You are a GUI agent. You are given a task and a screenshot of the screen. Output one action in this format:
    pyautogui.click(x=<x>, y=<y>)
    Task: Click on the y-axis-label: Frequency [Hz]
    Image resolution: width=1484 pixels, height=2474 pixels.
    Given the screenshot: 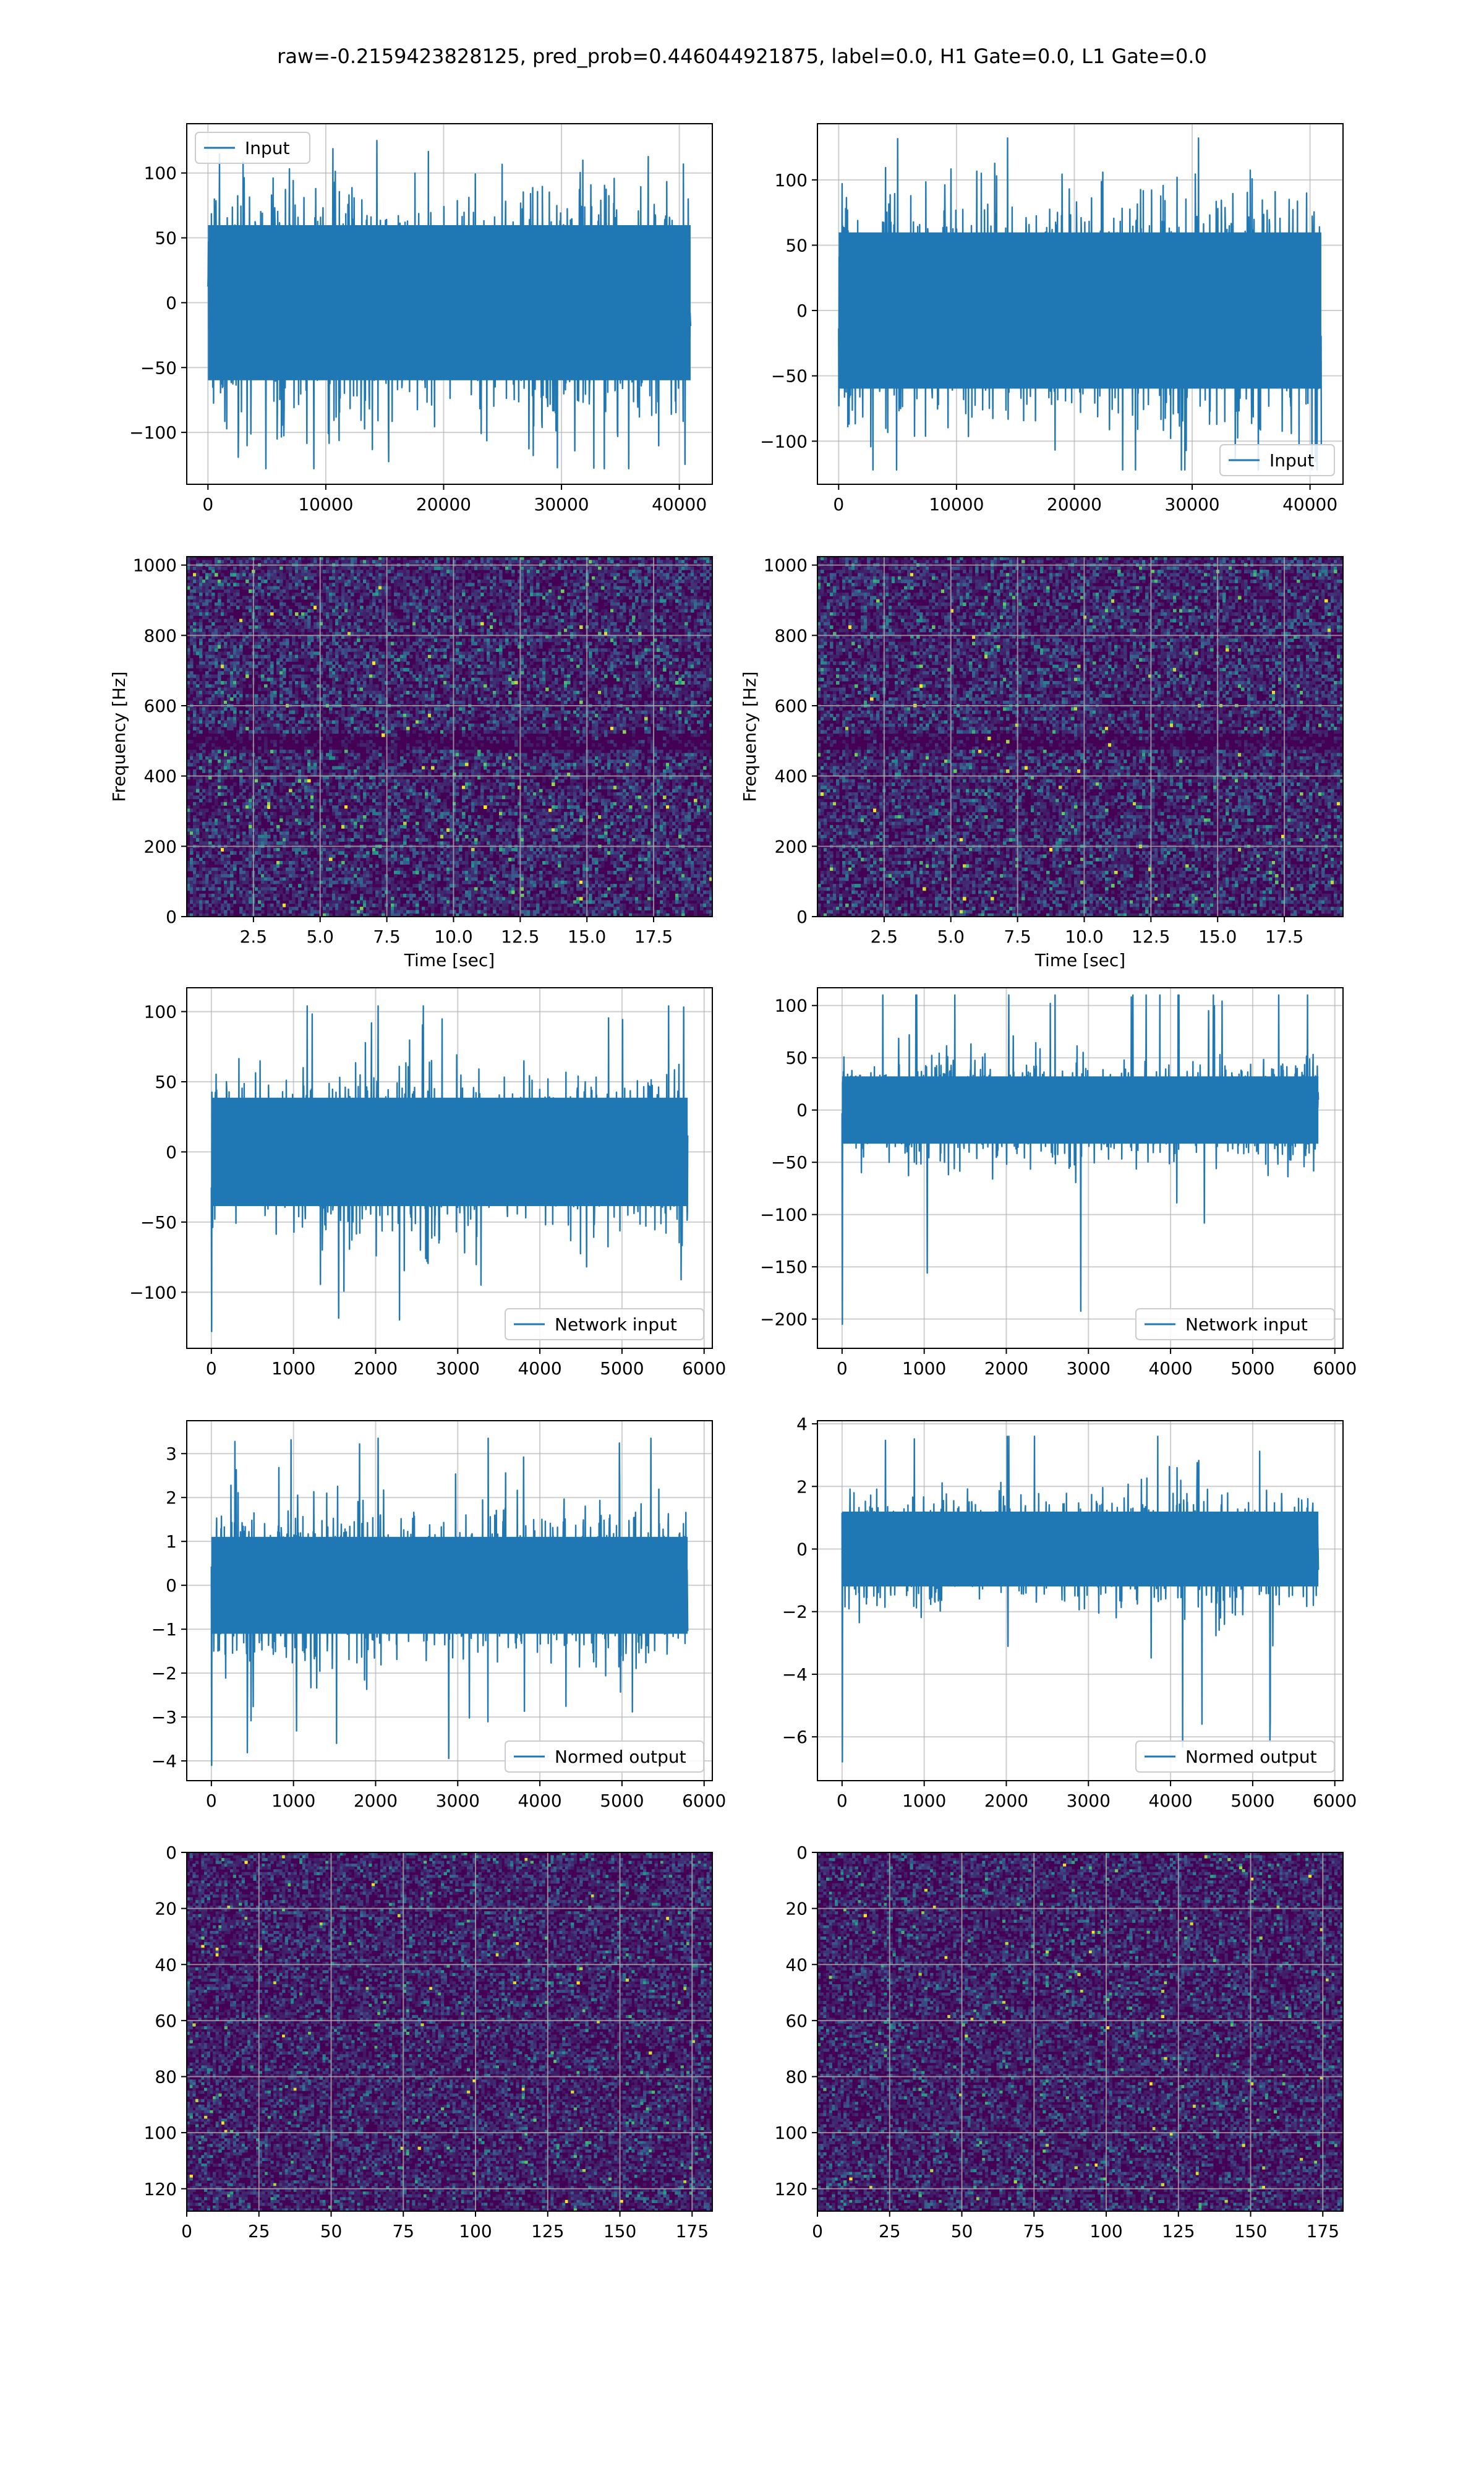 What is the action you would take?
    pyautogui.click(x=119, y=736)
    